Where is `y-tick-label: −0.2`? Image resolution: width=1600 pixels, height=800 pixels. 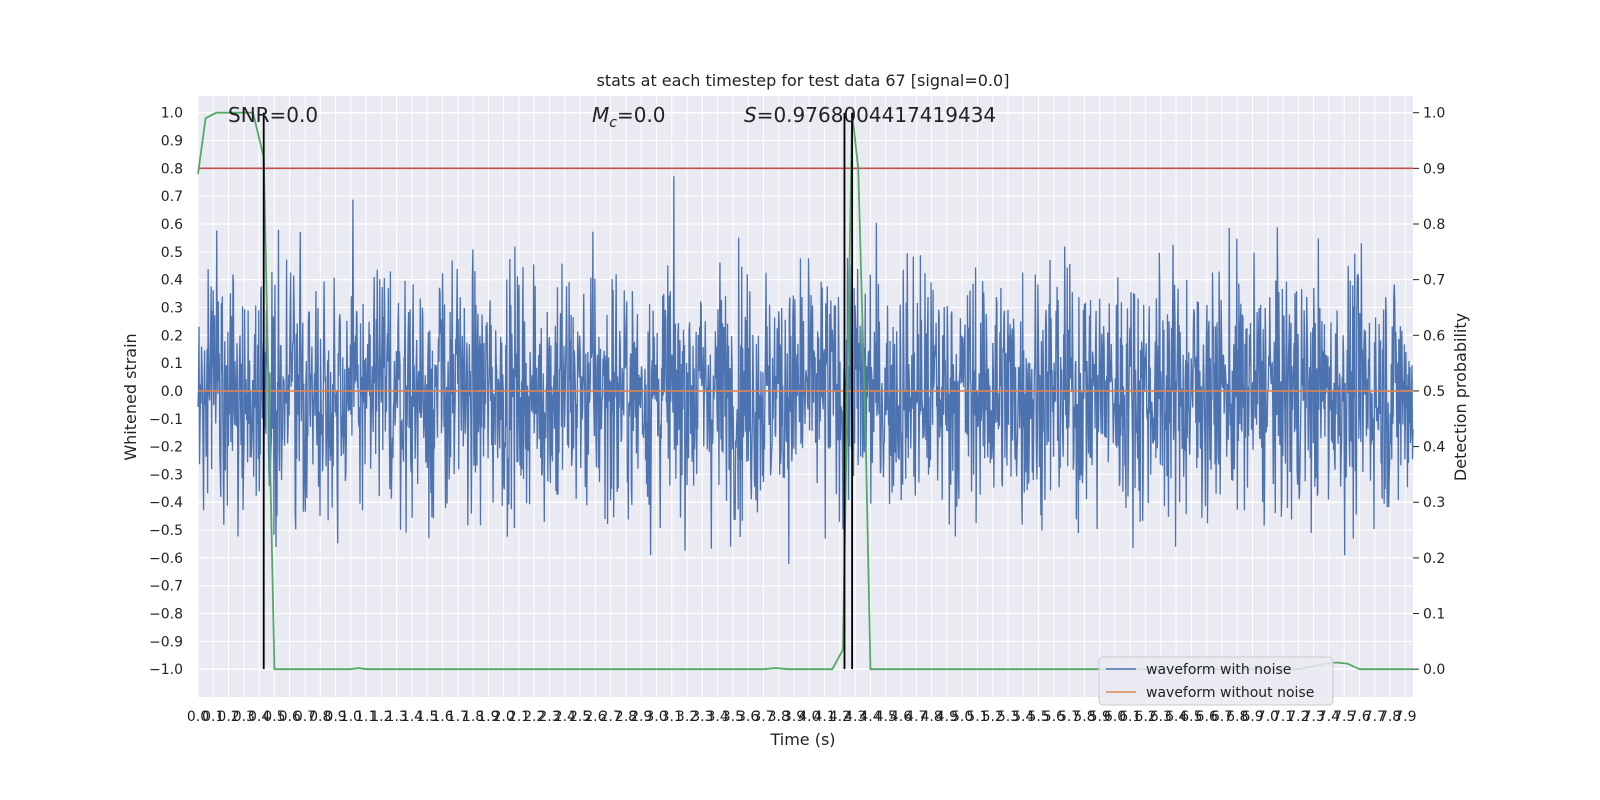
y-tick-label: −0.2 is located at coordinates (166, 448).